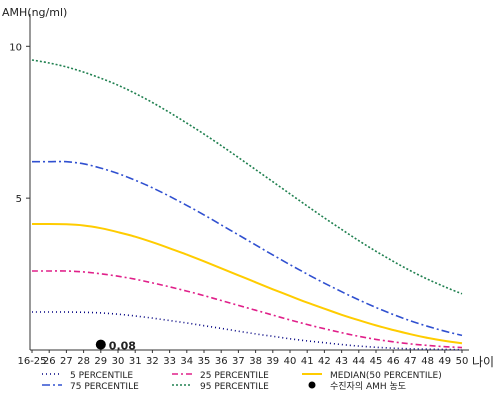  What do you see at coordinates (135, 361) in the screenshot?
I see `x-tick-label: 31` at bounding box center [135, 361].